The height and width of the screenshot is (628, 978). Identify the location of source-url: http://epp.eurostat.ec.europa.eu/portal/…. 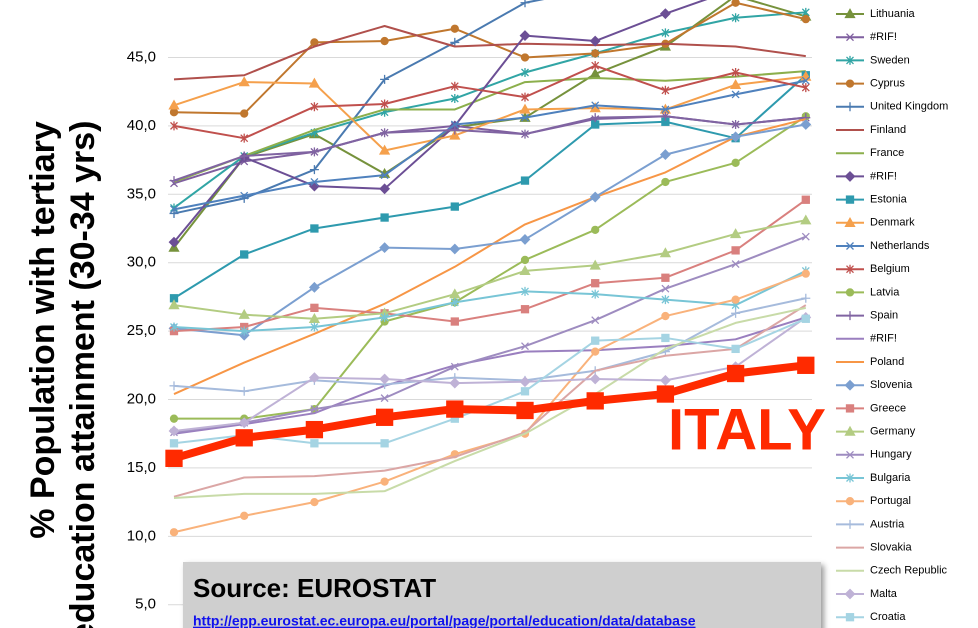
(444, 620).